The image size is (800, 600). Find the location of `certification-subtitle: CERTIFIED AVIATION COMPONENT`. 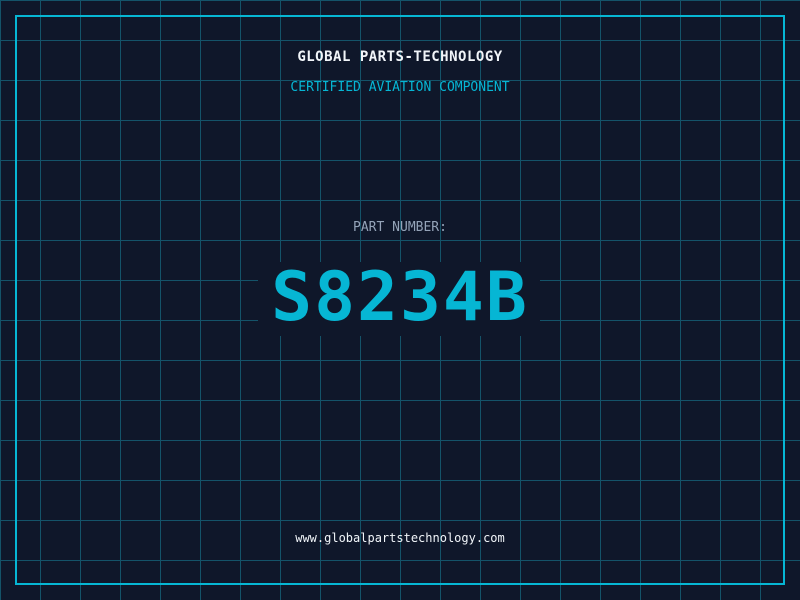

certification-subtitle: CERTIFIED AVIATION COMPONENT is located at coordinates (400, 87).